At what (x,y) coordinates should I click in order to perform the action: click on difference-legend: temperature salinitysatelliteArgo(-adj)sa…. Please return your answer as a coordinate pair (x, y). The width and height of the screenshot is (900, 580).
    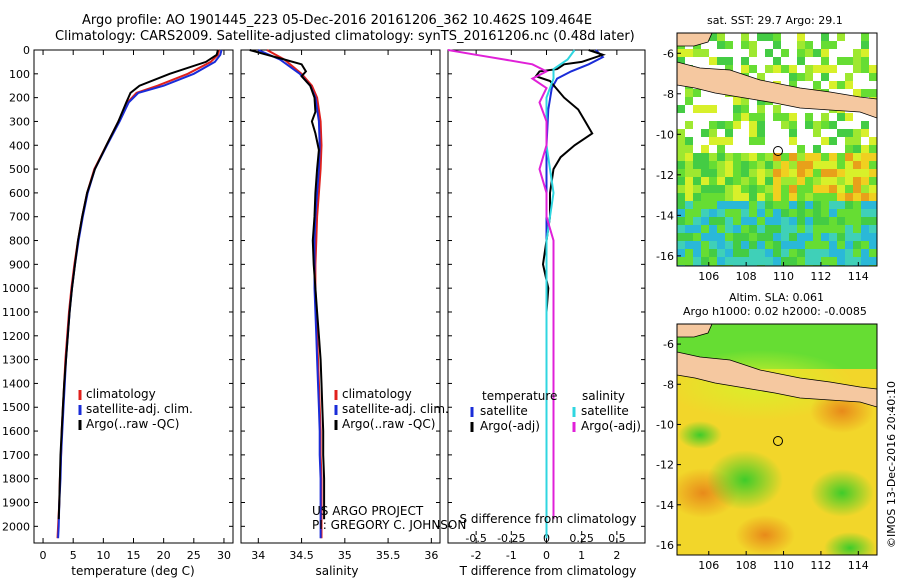
    Looking at the image, I should click on (555, 411).